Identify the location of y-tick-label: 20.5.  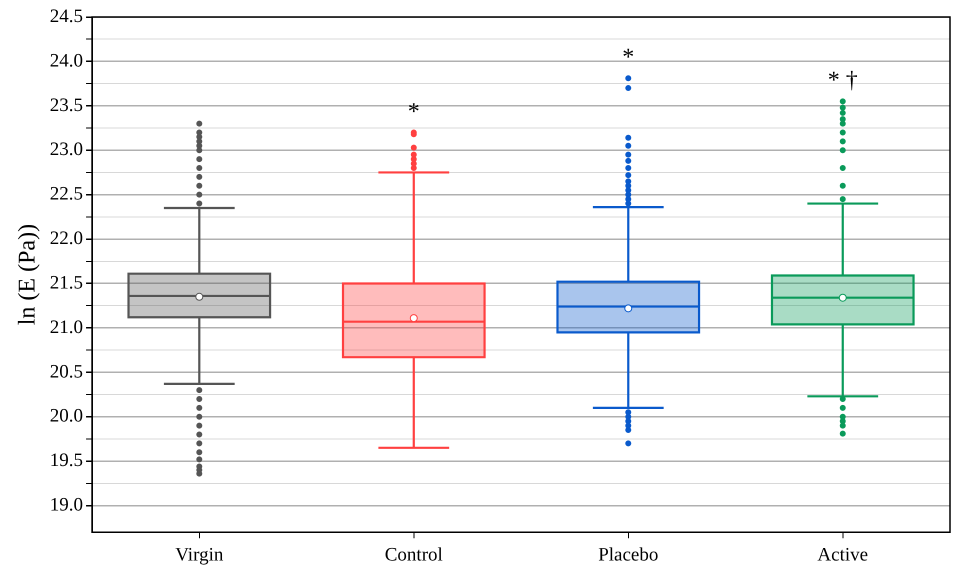
(67, 371).